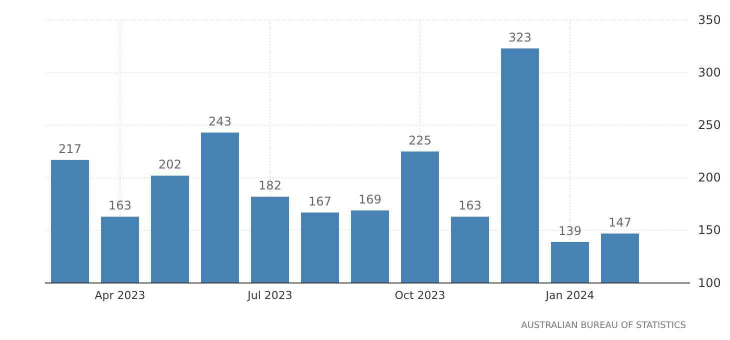 The image size is (730, 340). I want to click on y-tick-label: 300, so click(709, 72).